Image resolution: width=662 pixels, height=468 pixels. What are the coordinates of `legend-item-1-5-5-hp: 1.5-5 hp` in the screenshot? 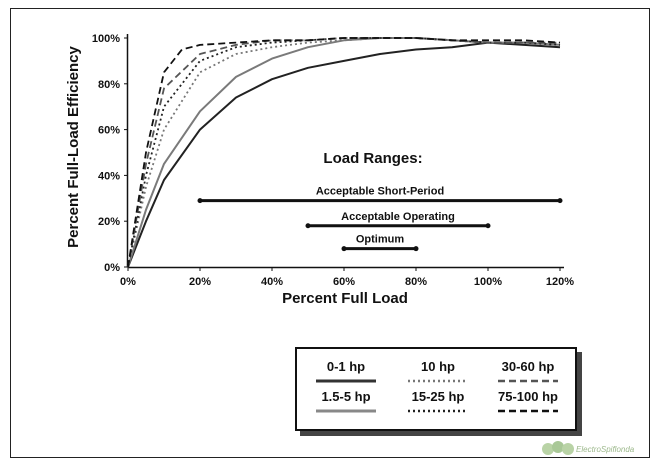 It's located at (346, 404).